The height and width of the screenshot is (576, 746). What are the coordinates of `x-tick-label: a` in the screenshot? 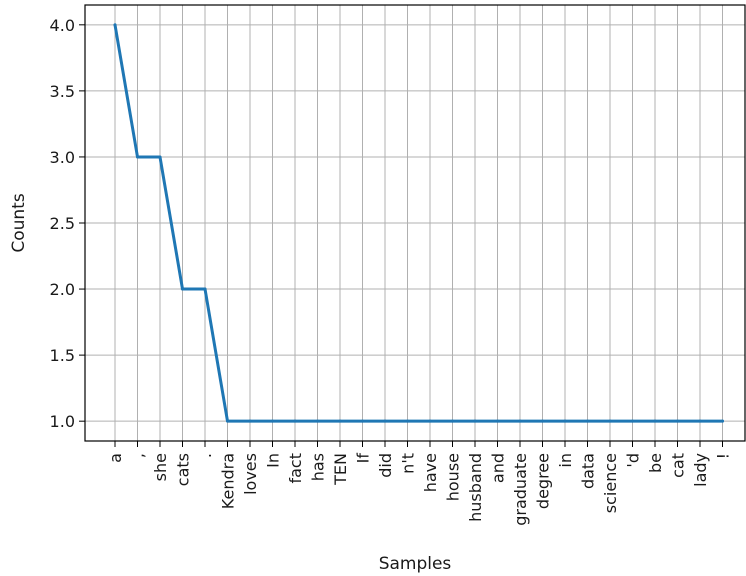 It's located at (115, 458).